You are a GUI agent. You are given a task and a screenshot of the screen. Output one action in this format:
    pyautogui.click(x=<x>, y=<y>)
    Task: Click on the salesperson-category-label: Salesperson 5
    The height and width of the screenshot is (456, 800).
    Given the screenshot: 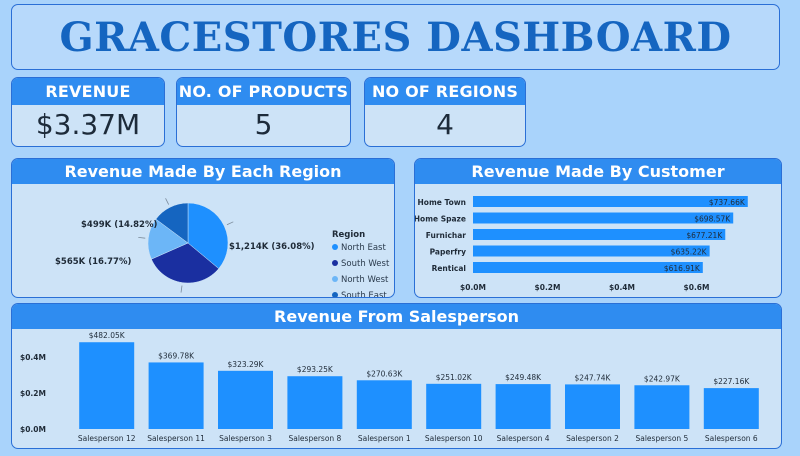 What is the action you would take?
    pyautogui.click(x=661, y=438)
    